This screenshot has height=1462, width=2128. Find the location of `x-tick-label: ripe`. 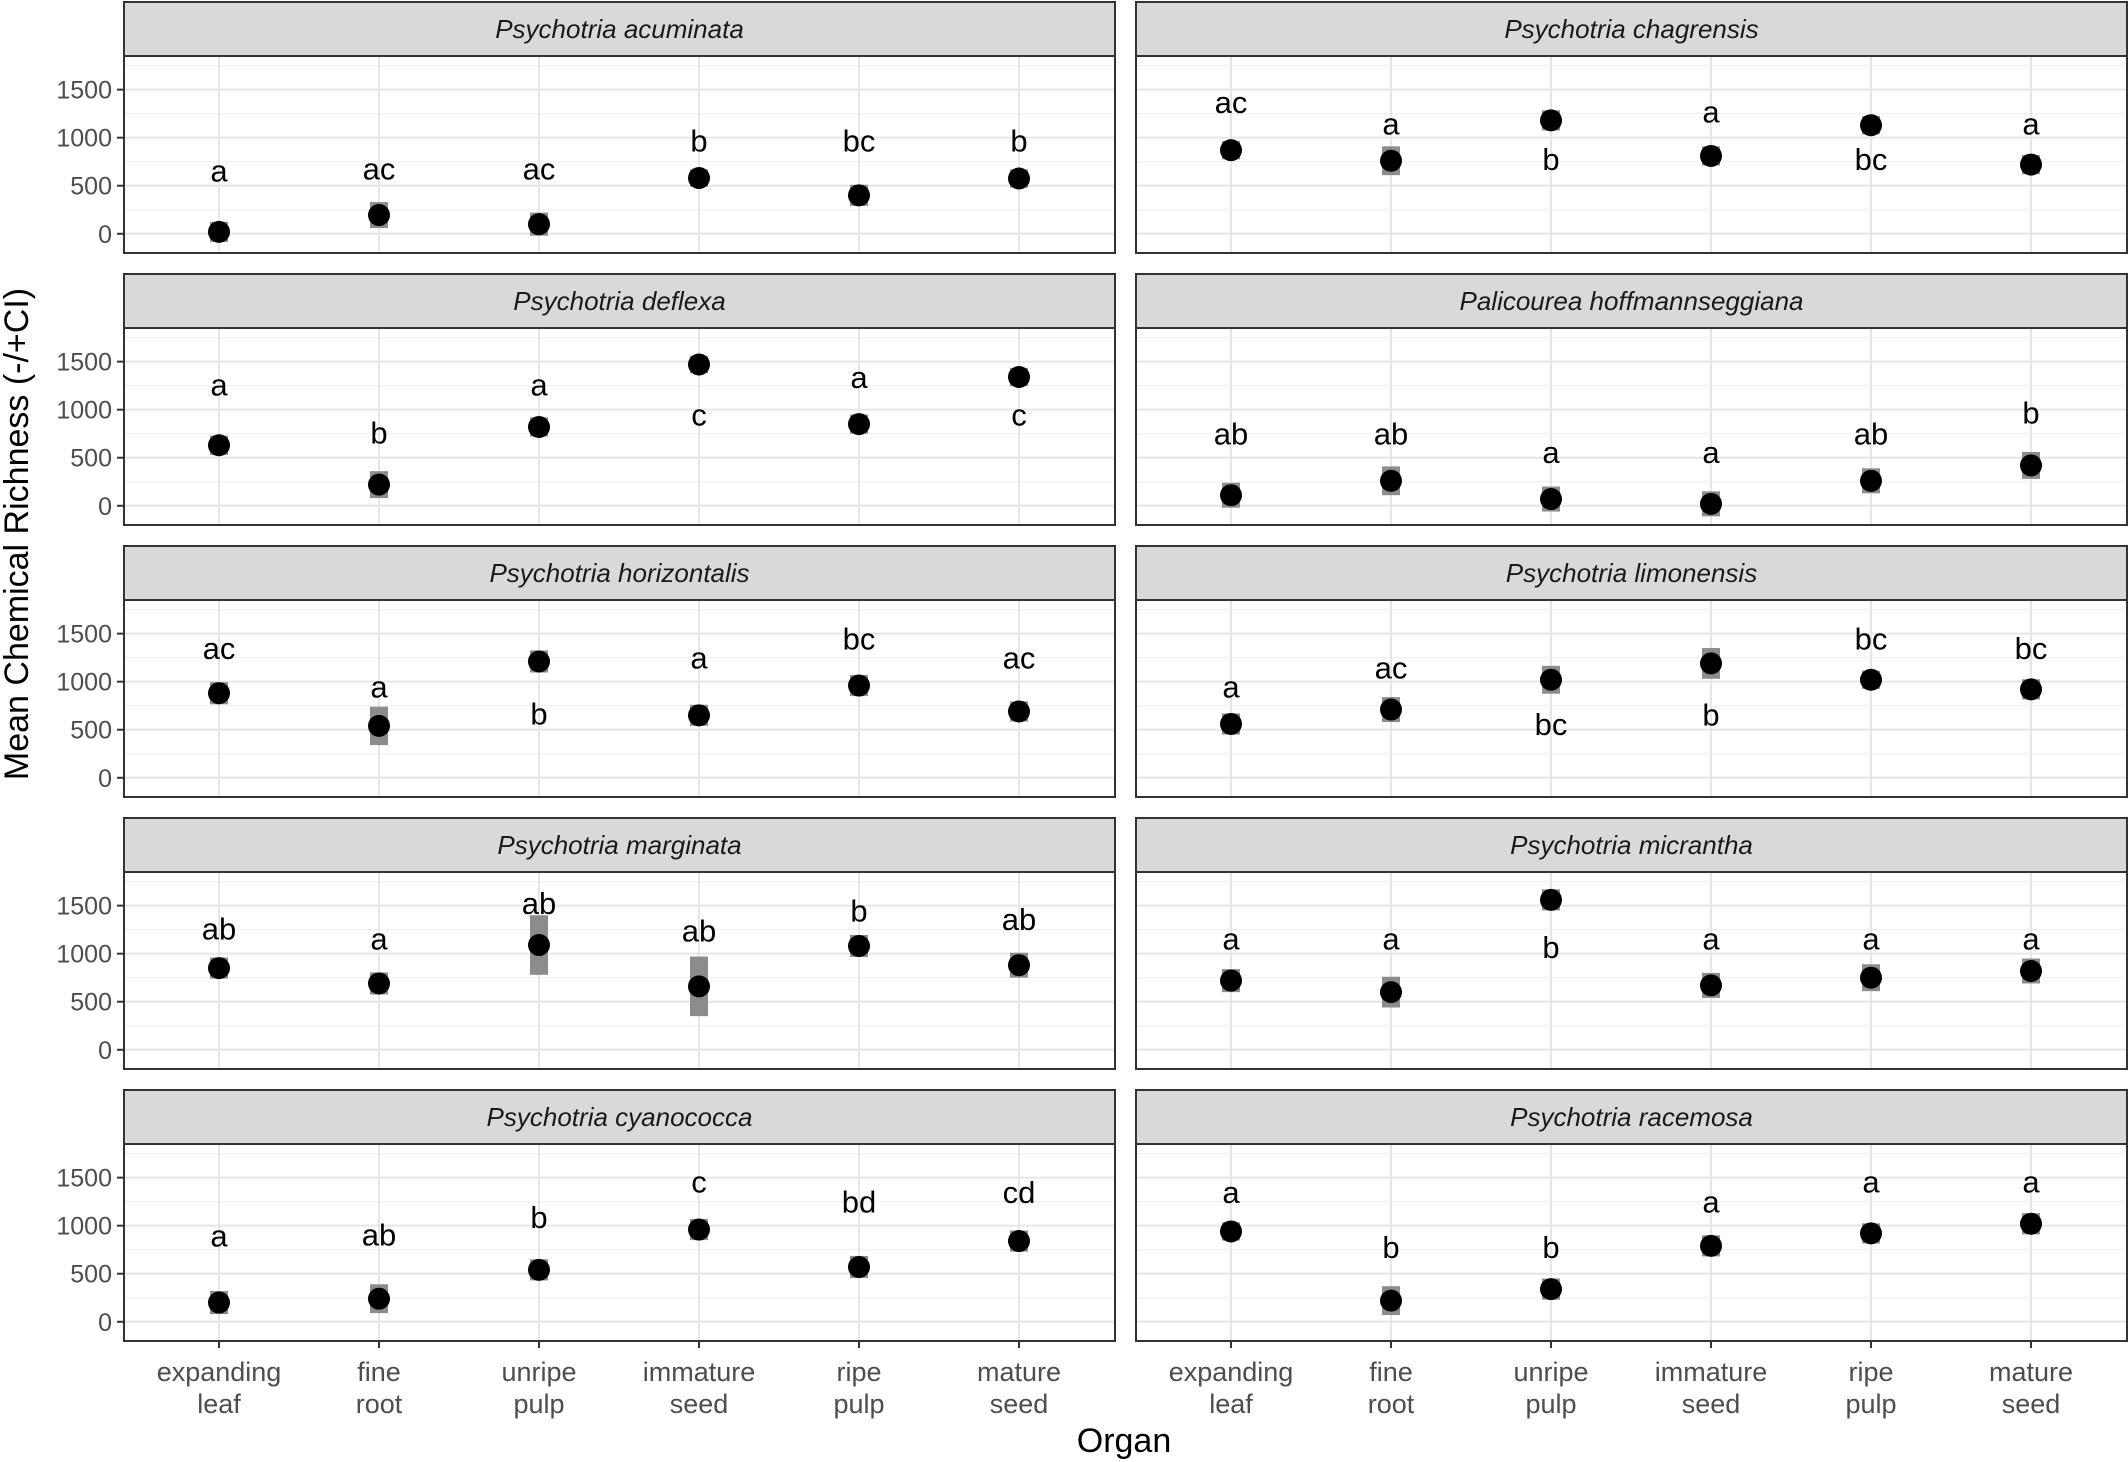

x-tick-label: ripe is located at coordinates (858, 1372).